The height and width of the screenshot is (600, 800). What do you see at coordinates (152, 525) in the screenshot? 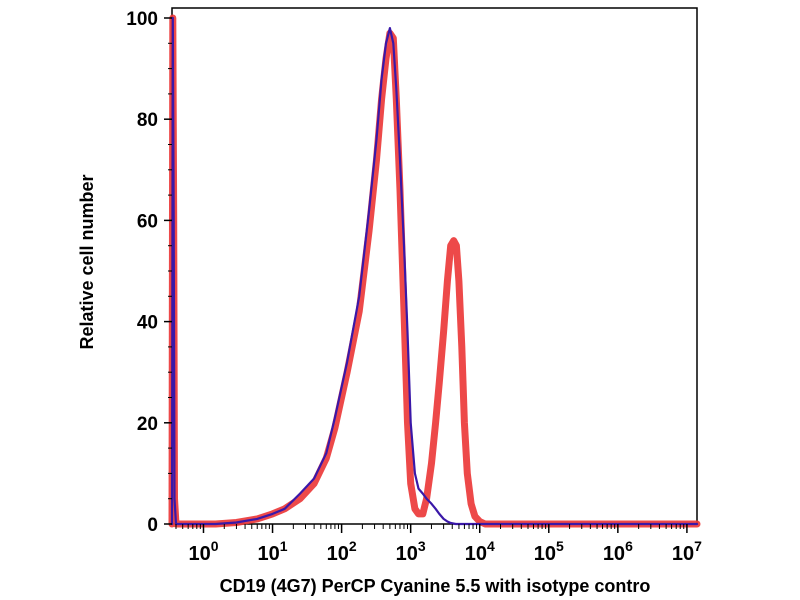
I see `y-tick-label: 0` at bounding box center [152, 525].